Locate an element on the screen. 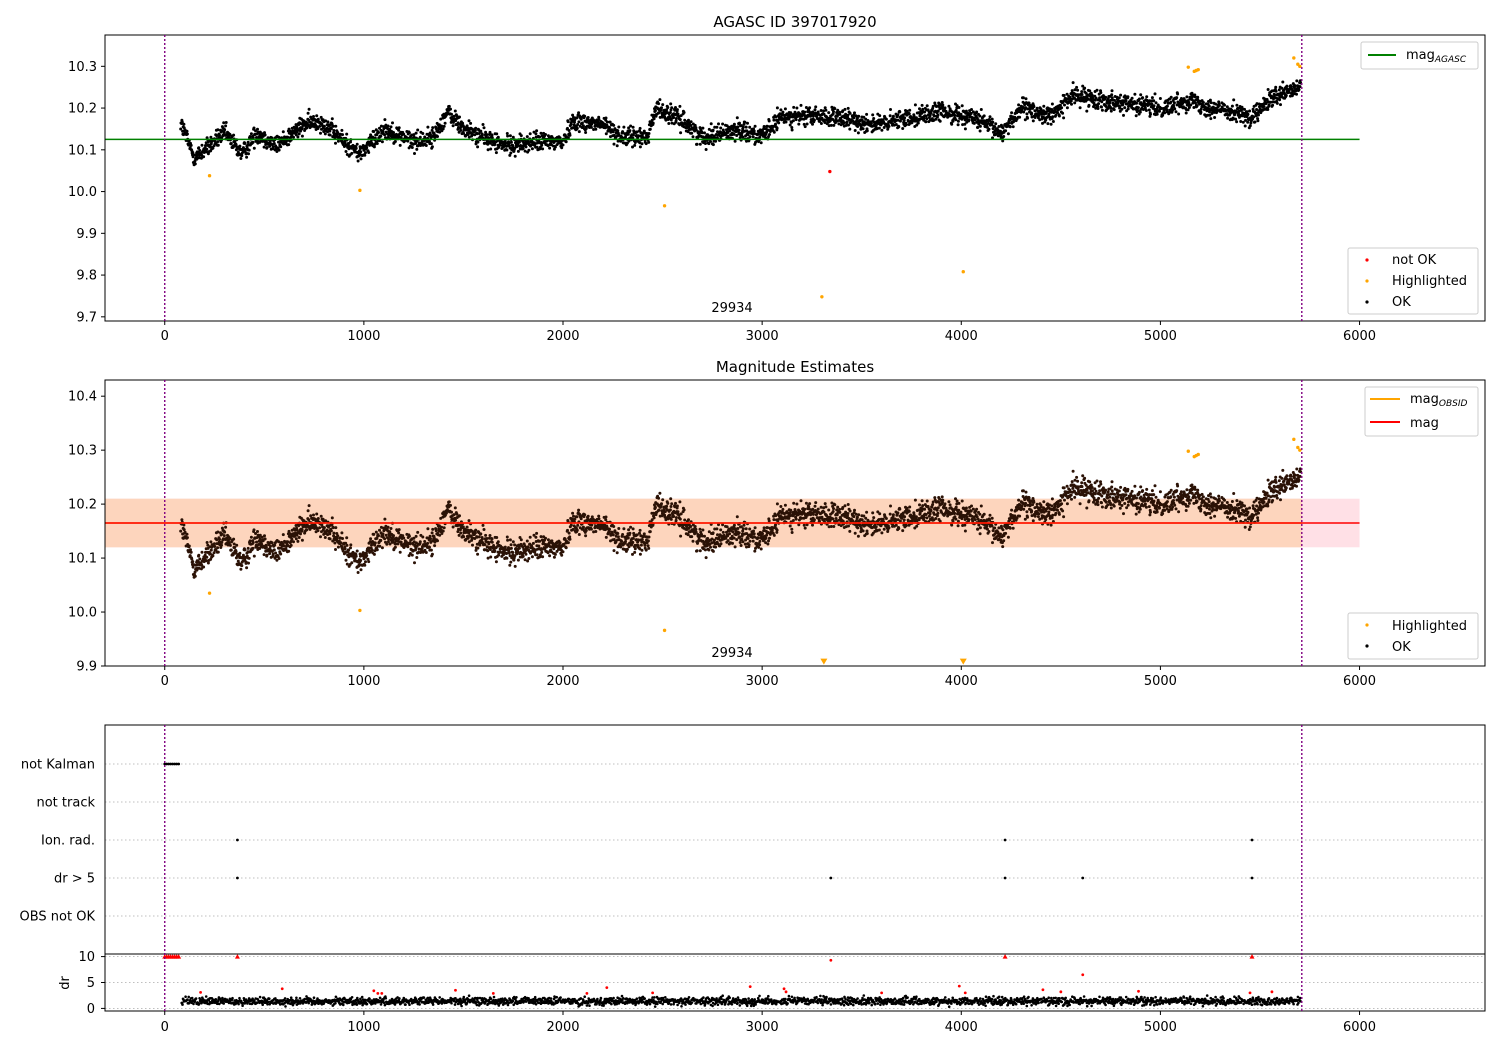  highlighted-point is located at coordinates (1188, 67).